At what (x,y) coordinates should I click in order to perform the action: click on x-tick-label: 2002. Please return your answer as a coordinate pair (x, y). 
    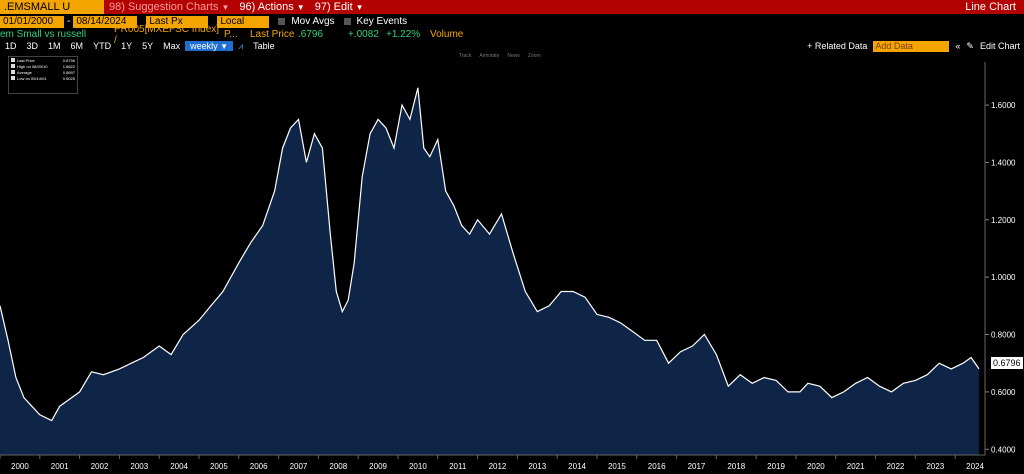
    Looking at the image, I should click on (100, 466).